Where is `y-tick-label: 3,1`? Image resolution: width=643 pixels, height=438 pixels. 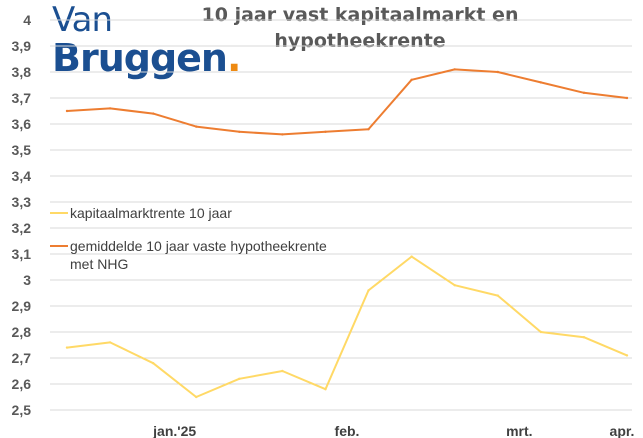
y-tick-label: 3,1 is located at coordinates (22, 254).